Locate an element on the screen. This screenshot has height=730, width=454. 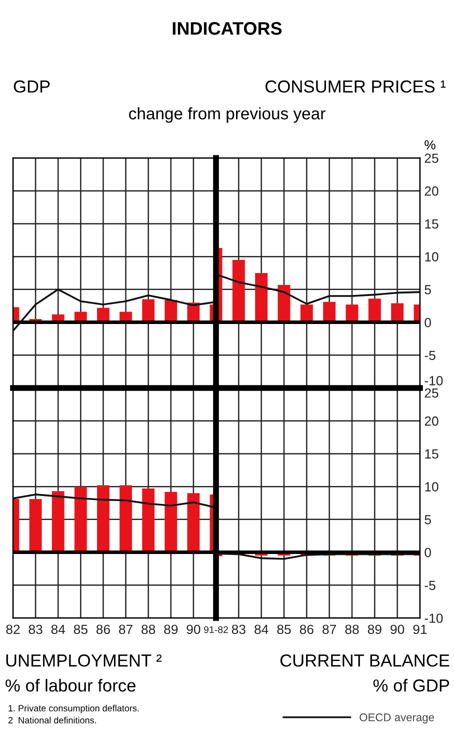
text: OECD average is located at coordinates (397, 718).